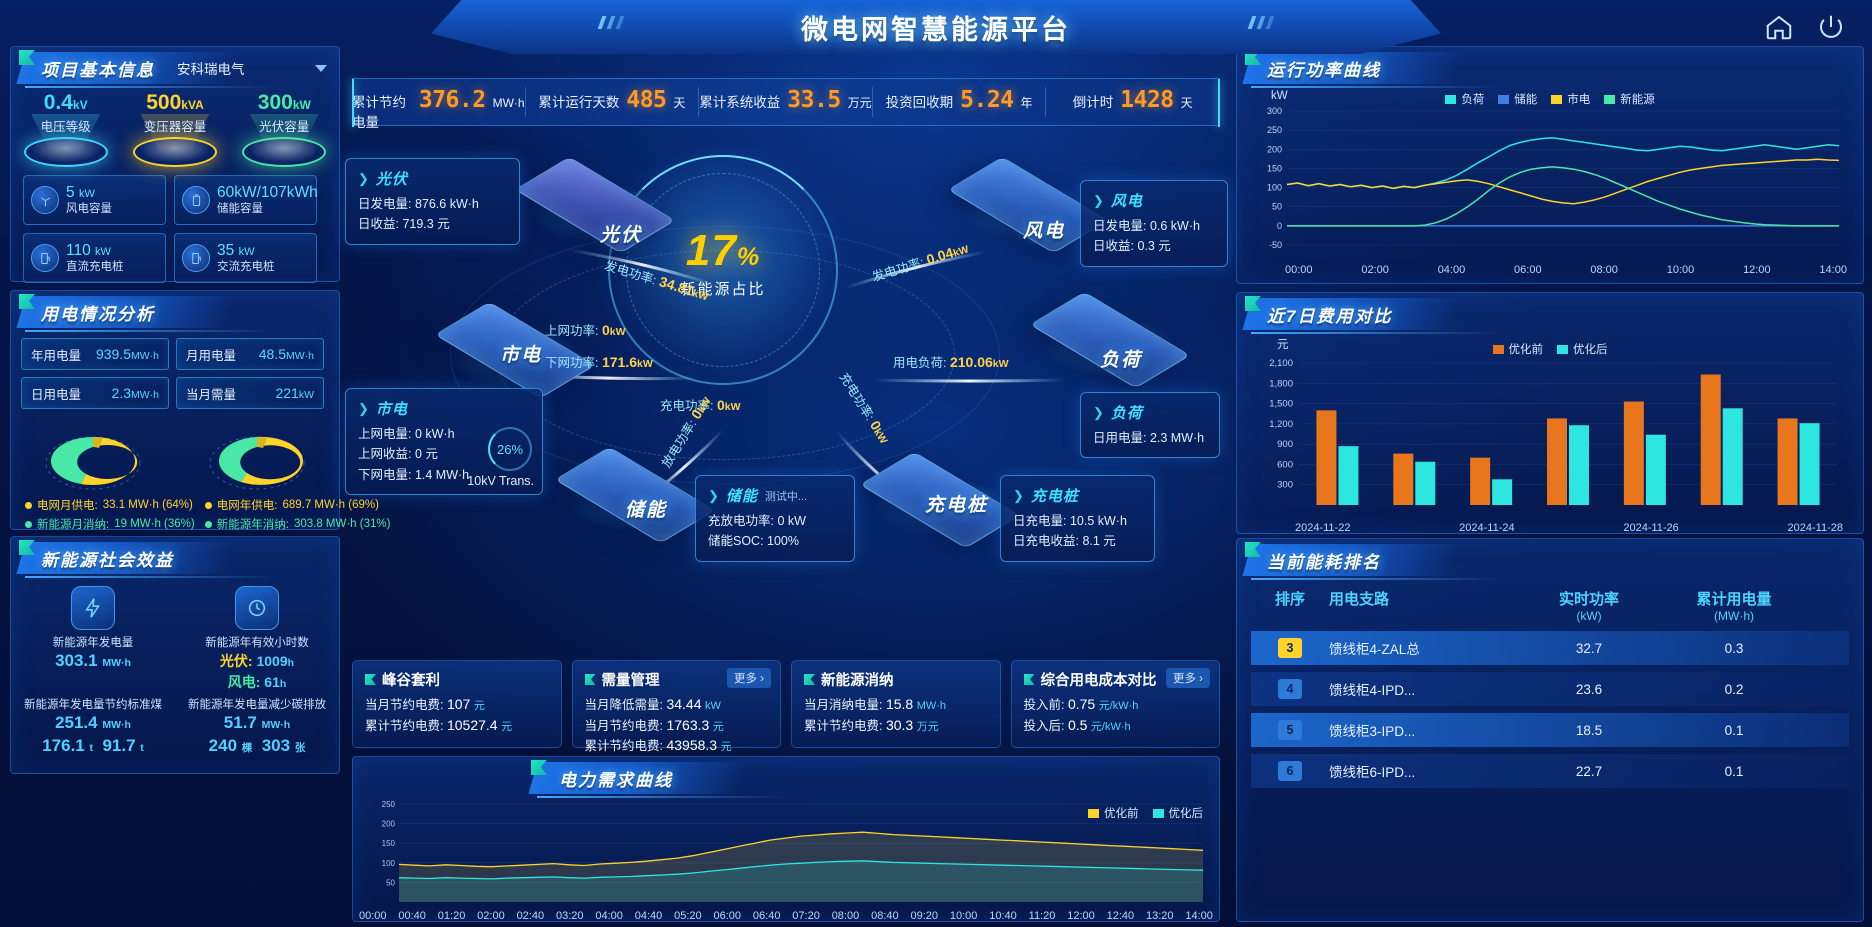 This screenshot has width=1872, height=927. Describe the element at coordinates (1199, 916) in the screenshot. I see `x-tick: 14:00` at that location.